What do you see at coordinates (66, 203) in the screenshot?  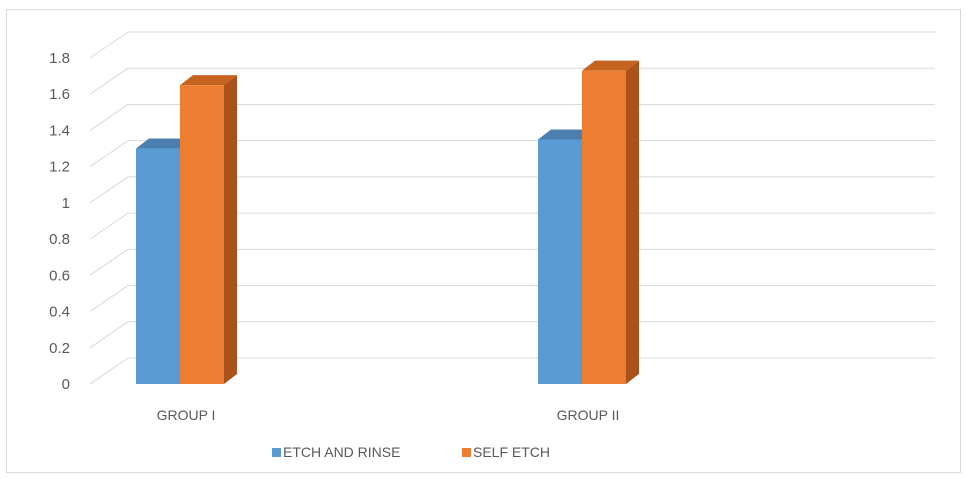 I see `y-tick-label: 1` at bounding box center [66, 203].